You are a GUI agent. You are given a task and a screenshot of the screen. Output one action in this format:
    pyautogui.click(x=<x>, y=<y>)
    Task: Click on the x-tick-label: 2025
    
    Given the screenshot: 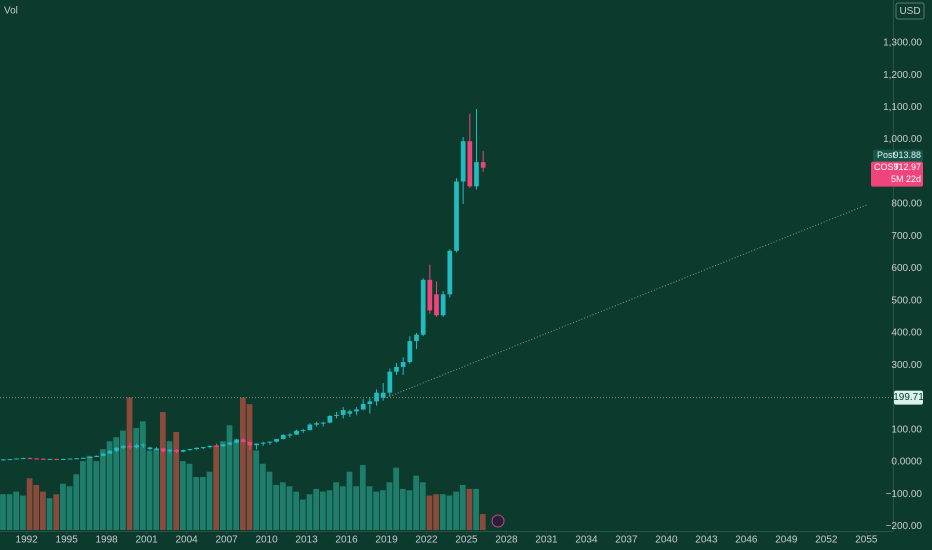 What is the action you would take?
    pyautogui.click(x=466, y=540)
    